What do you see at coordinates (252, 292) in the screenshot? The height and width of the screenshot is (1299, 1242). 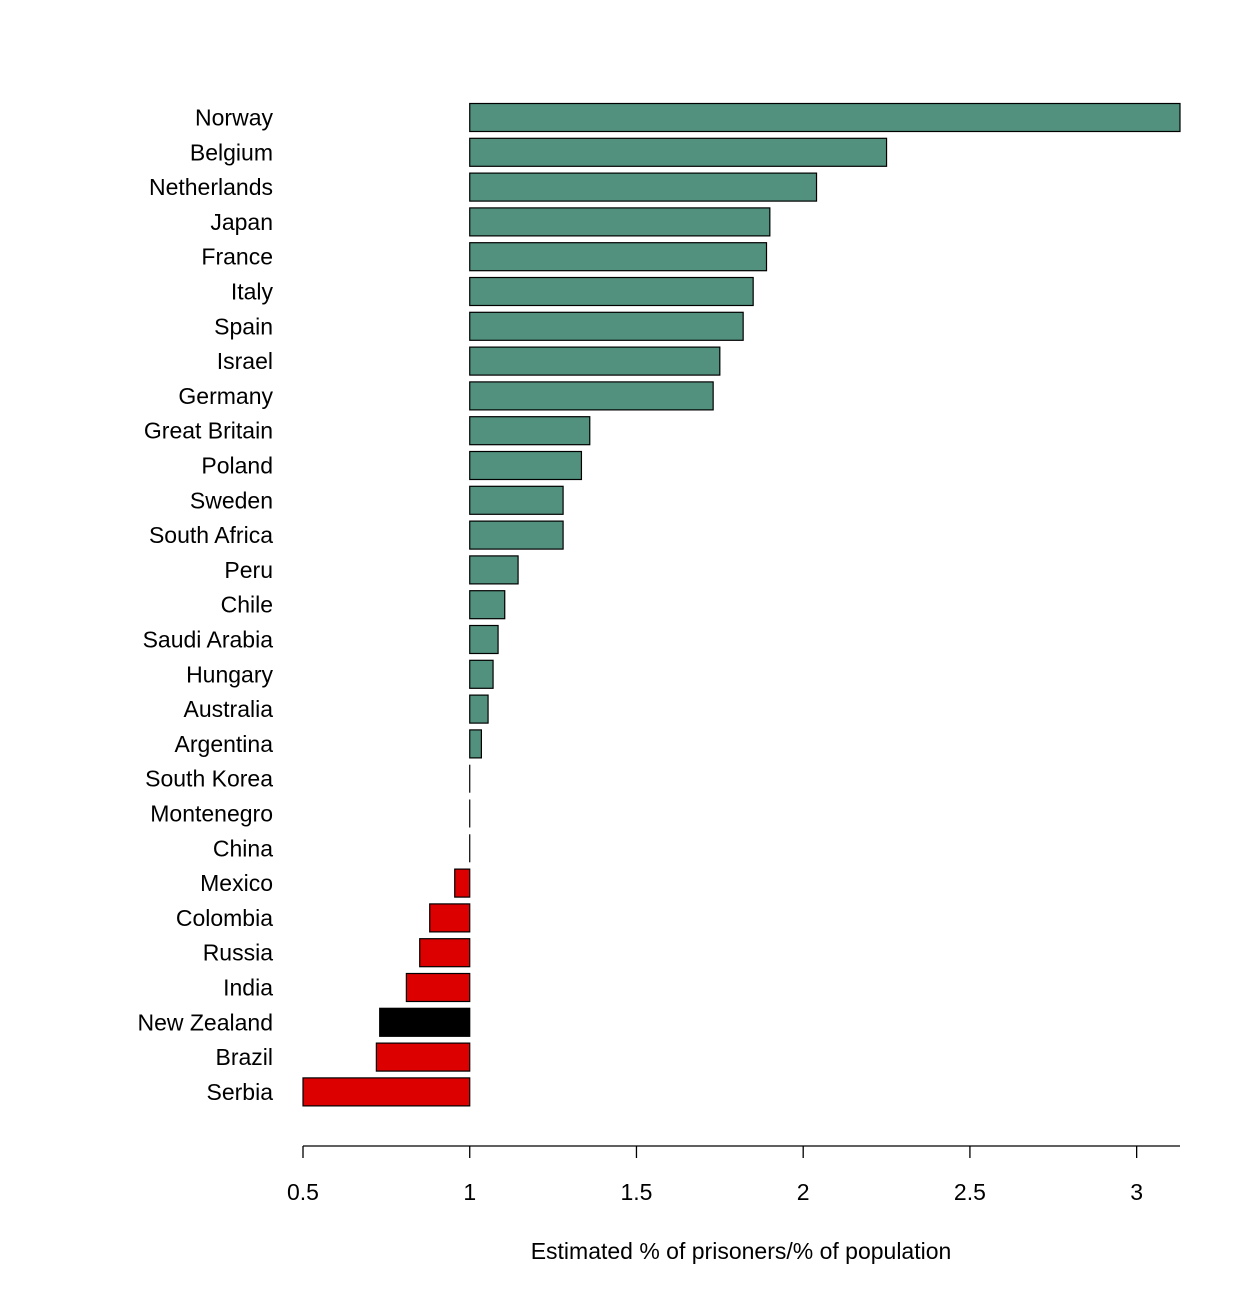 I see `category-label-italy: Italy` at bounding box center [252, 292].